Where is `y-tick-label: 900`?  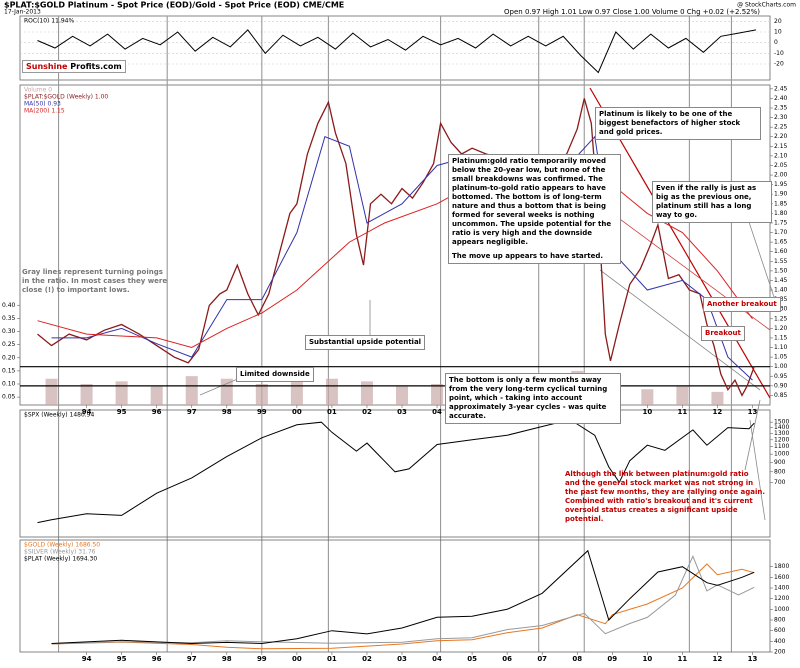 y-tick-label: 900 is located at coordinates (780, 462).